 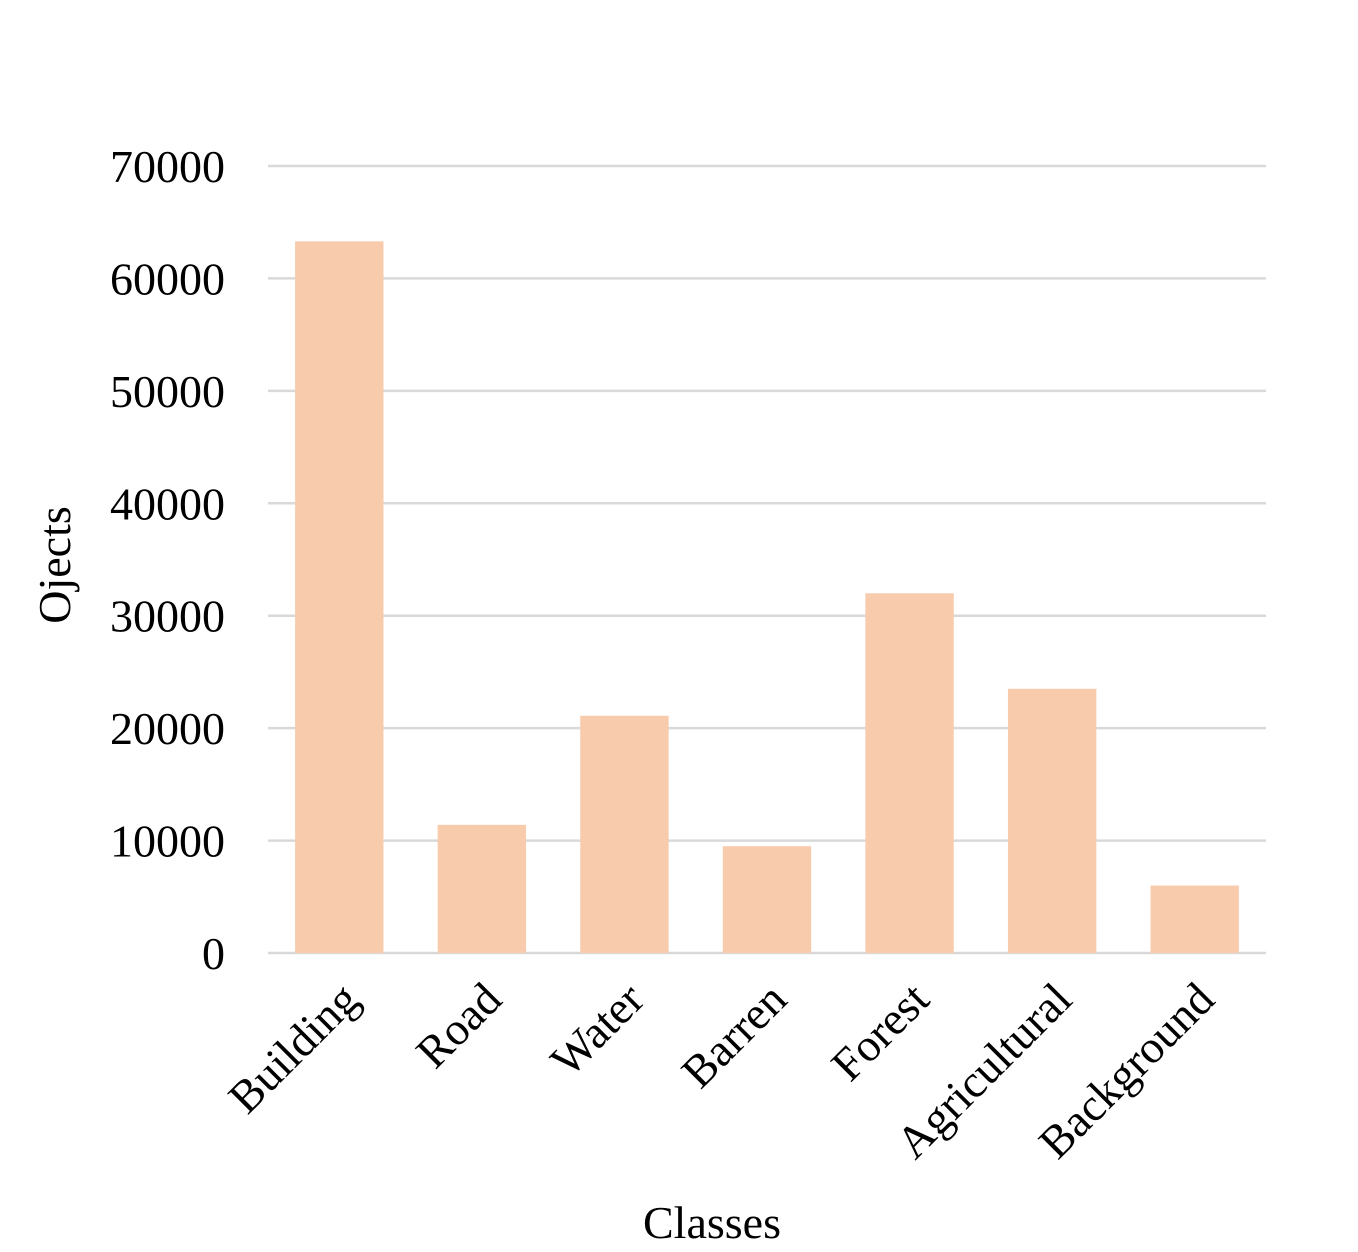 I want to click on x-tick-label: Water, so click(x=597, y=1029).